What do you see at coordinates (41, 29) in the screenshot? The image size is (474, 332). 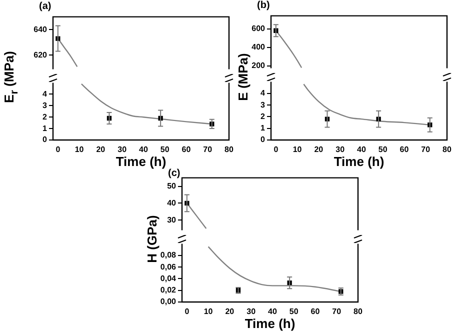 I see `y-tick-label: 640` at bounding box center [41, 29].